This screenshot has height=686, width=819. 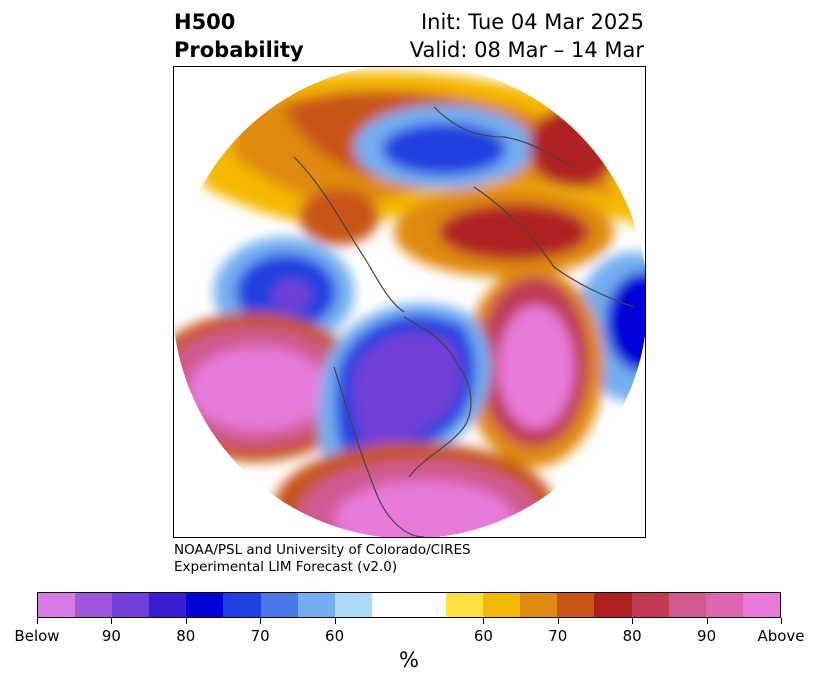 I want to click on colorbar, so click(x=409, y=605).